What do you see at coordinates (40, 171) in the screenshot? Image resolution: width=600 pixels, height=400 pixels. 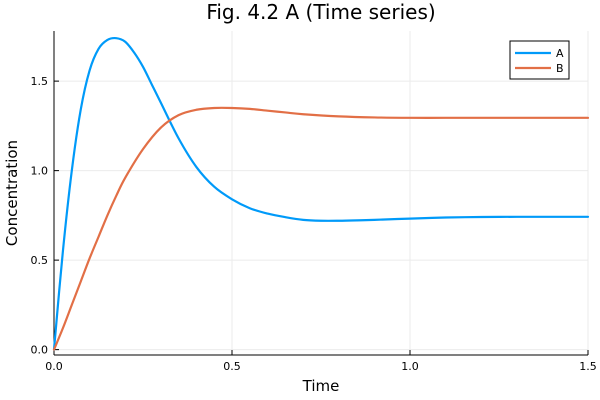 I see `y-tick-label: 1.0` at bounding box center [40, 171].